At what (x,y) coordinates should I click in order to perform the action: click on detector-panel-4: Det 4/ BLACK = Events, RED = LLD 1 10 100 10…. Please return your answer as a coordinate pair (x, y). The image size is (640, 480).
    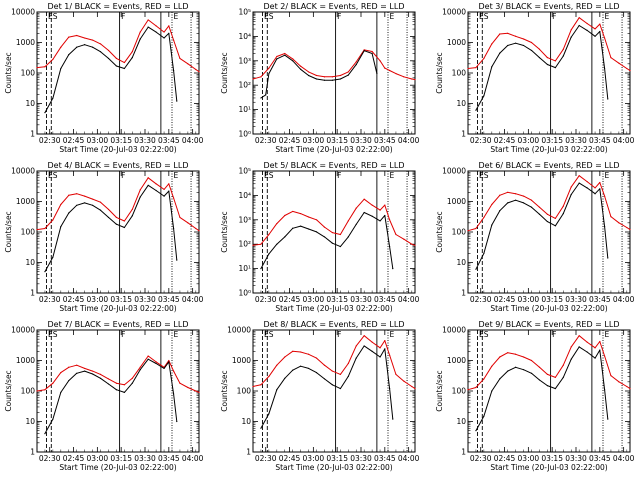
    Looking at the image, I should click on (104, 237).